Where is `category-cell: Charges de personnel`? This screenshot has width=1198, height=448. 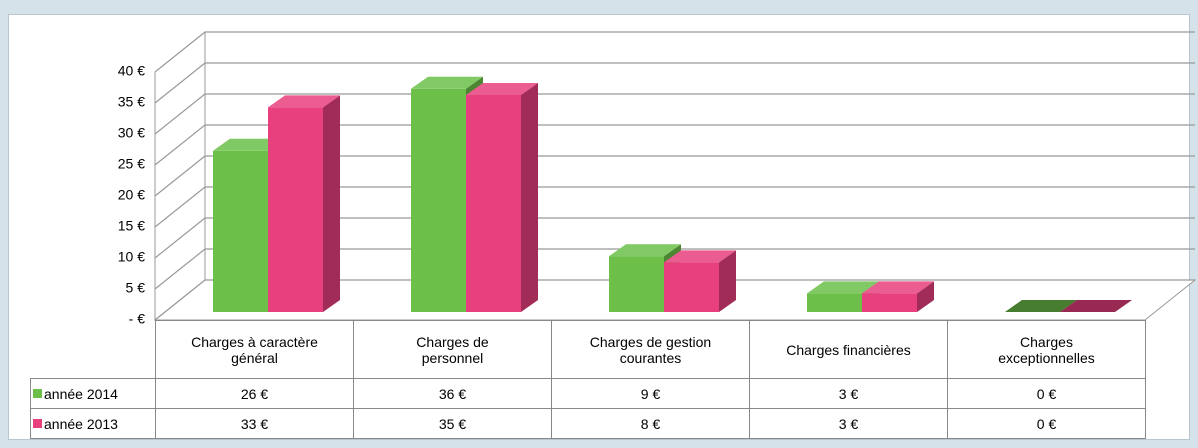
category-cell: Charges de personnel is located at coordinates (452, 349).